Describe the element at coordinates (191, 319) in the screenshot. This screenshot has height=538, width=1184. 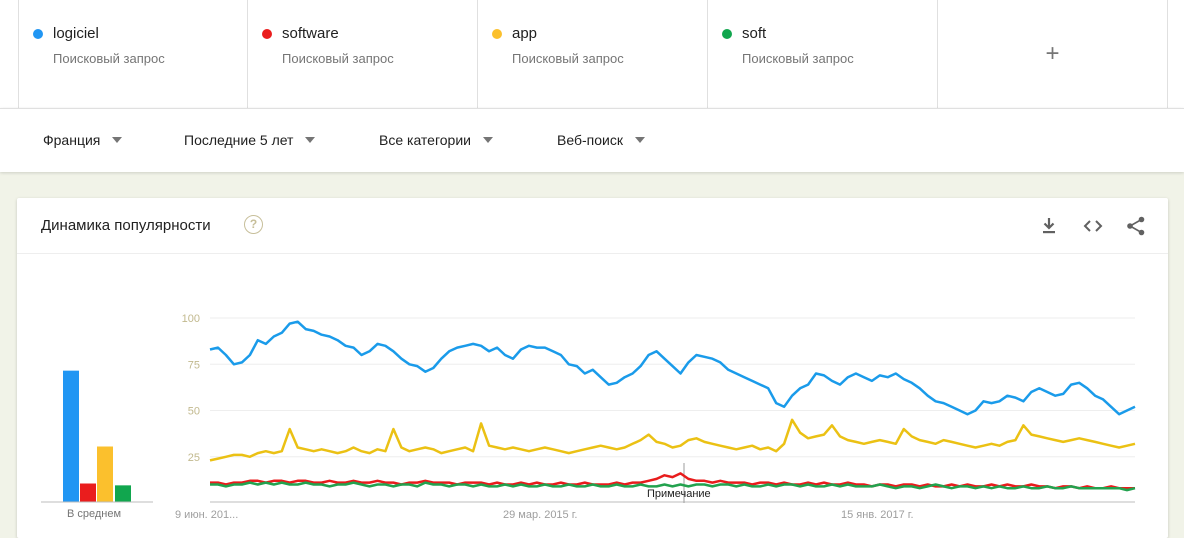
I see `y-tick-label: 100` at that location.